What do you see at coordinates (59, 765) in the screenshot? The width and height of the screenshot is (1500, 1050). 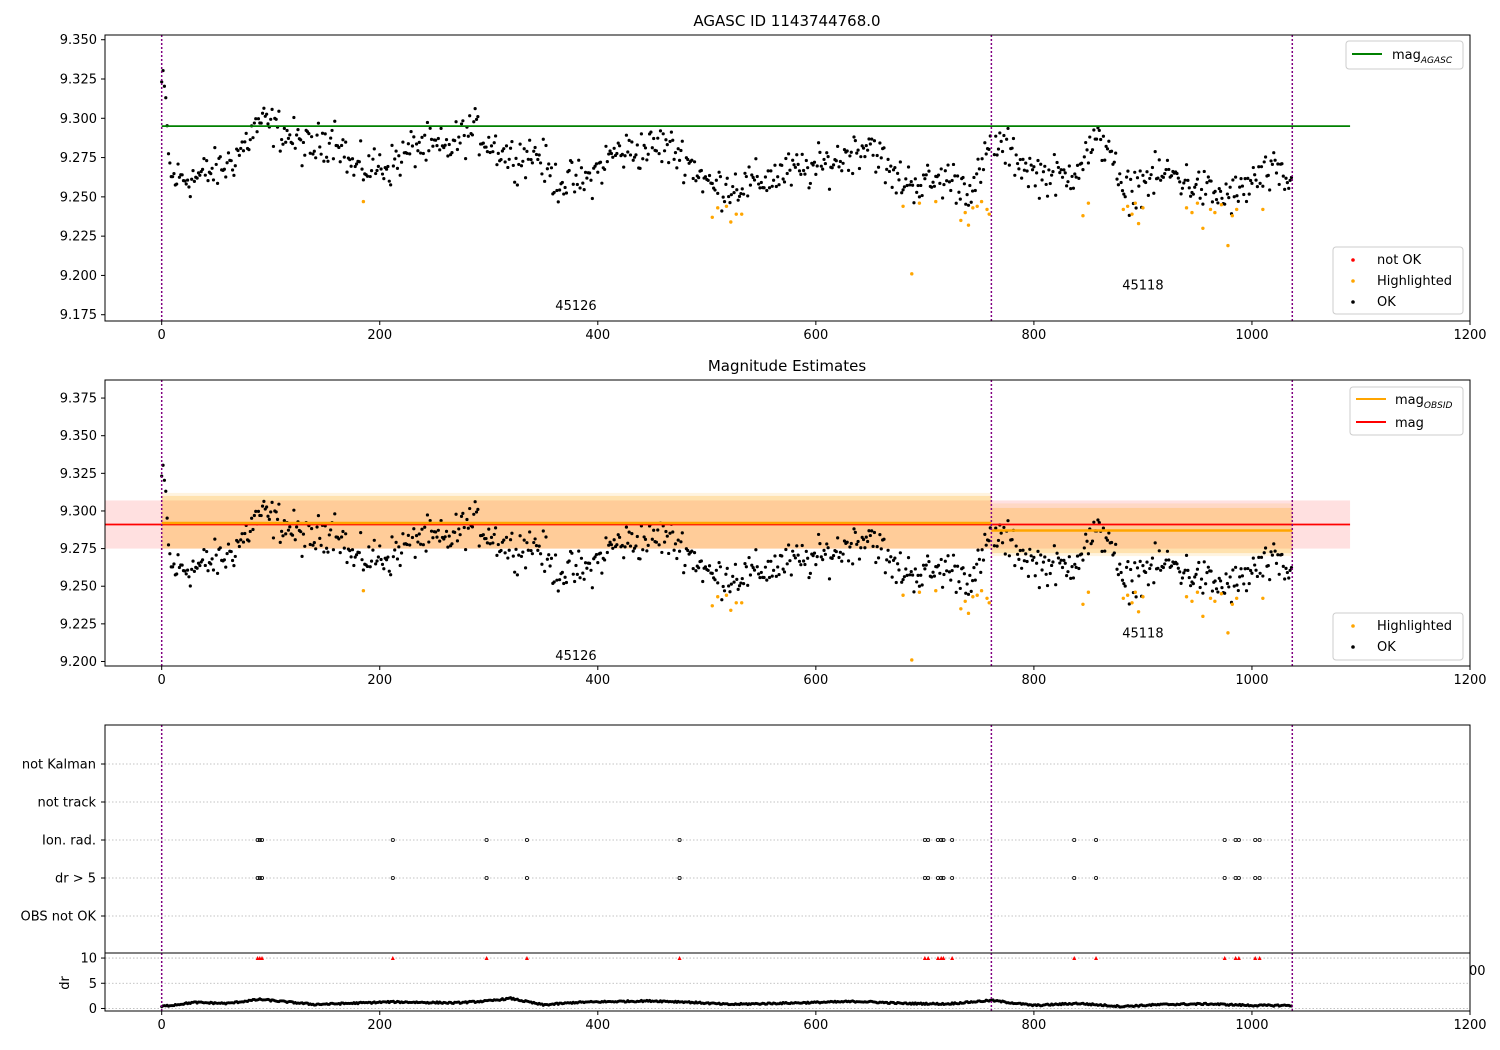 I see `flag-category-label: not Kalman` at bounding box center [59, 765].